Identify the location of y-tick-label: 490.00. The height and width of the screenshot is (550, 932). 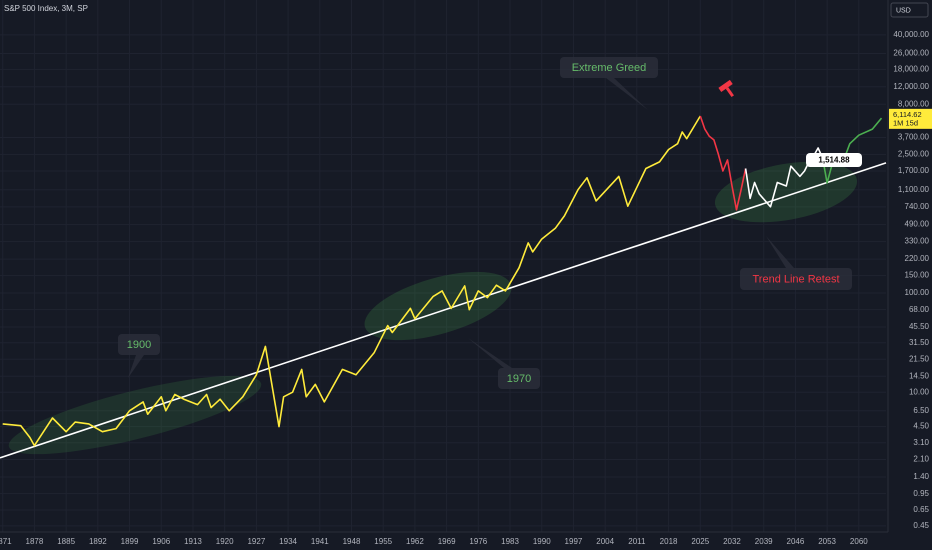
(917, 224).